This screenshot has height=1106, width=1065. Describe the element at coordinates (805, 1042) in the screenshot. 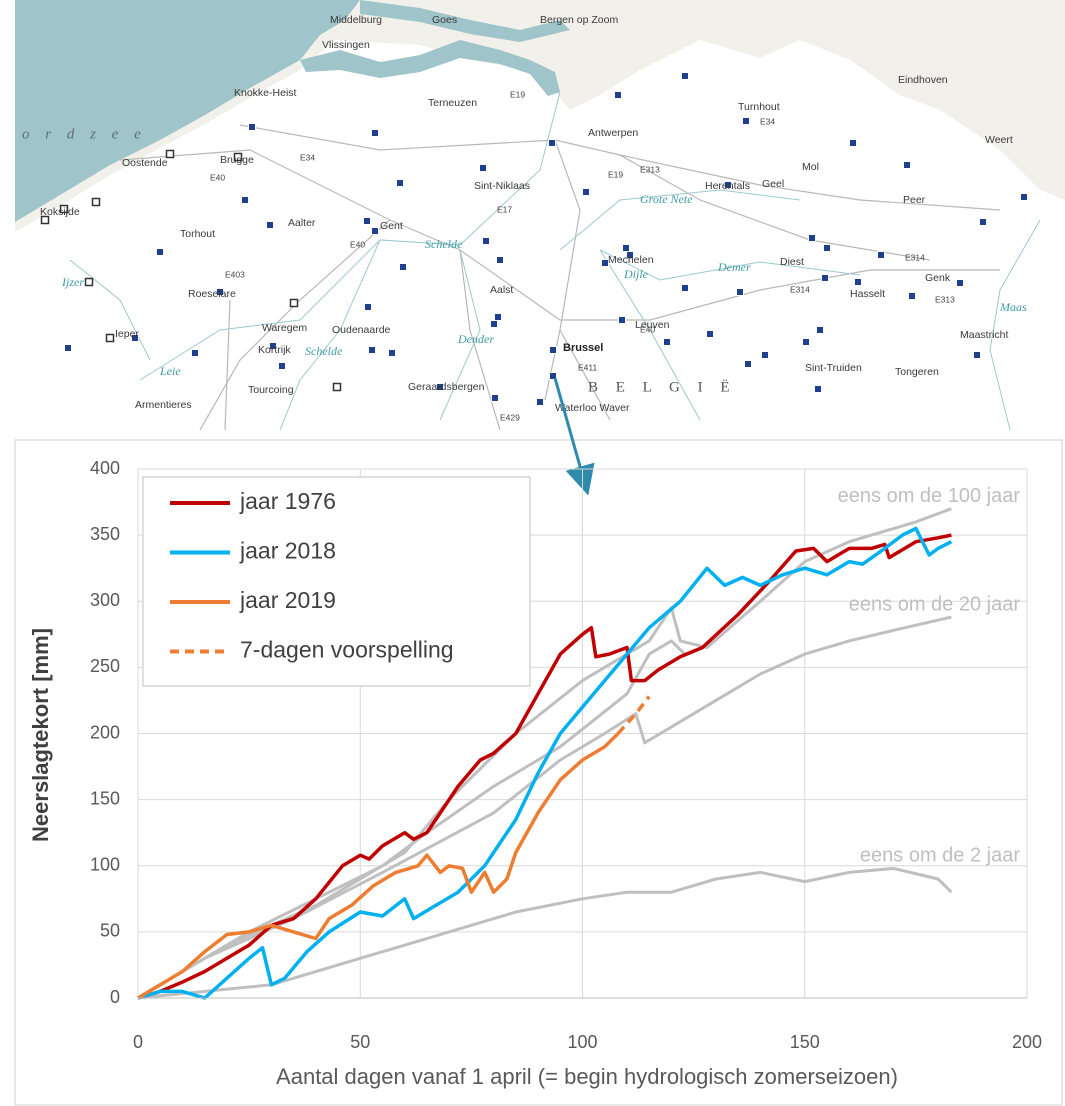

I see `x-tick-label: 150` at that location.